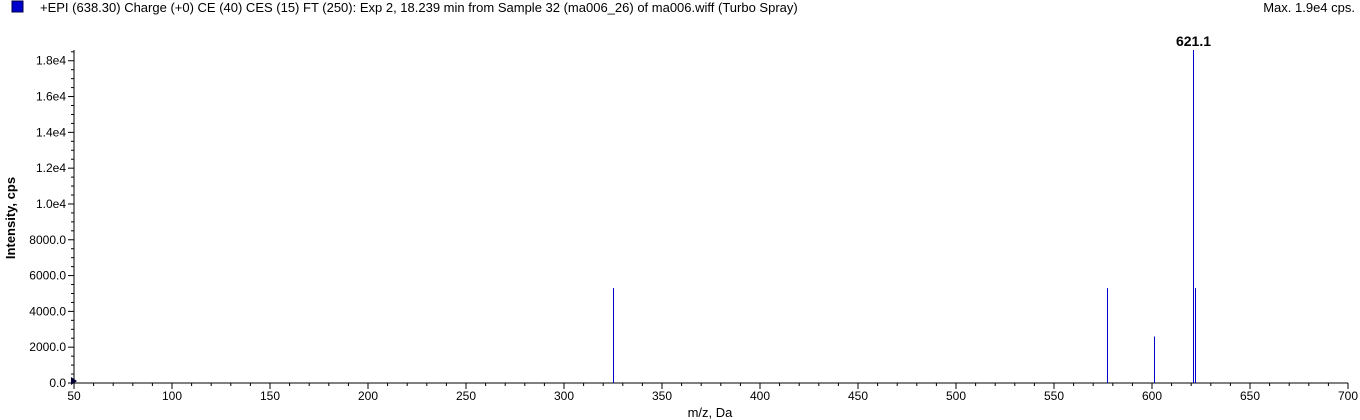 The height and width of the screenshot is (420, 1360). What do you see at coordinates (51, 132) in the screenshot?
I see `y-tick-label: 1.4e4` at bounding box center [51, 132].